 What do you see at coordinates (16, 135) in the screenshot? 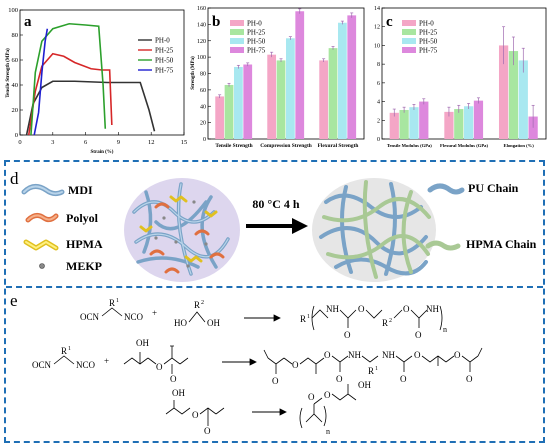
I see `y-tick-label: 0` at bounding box center [16, 135].